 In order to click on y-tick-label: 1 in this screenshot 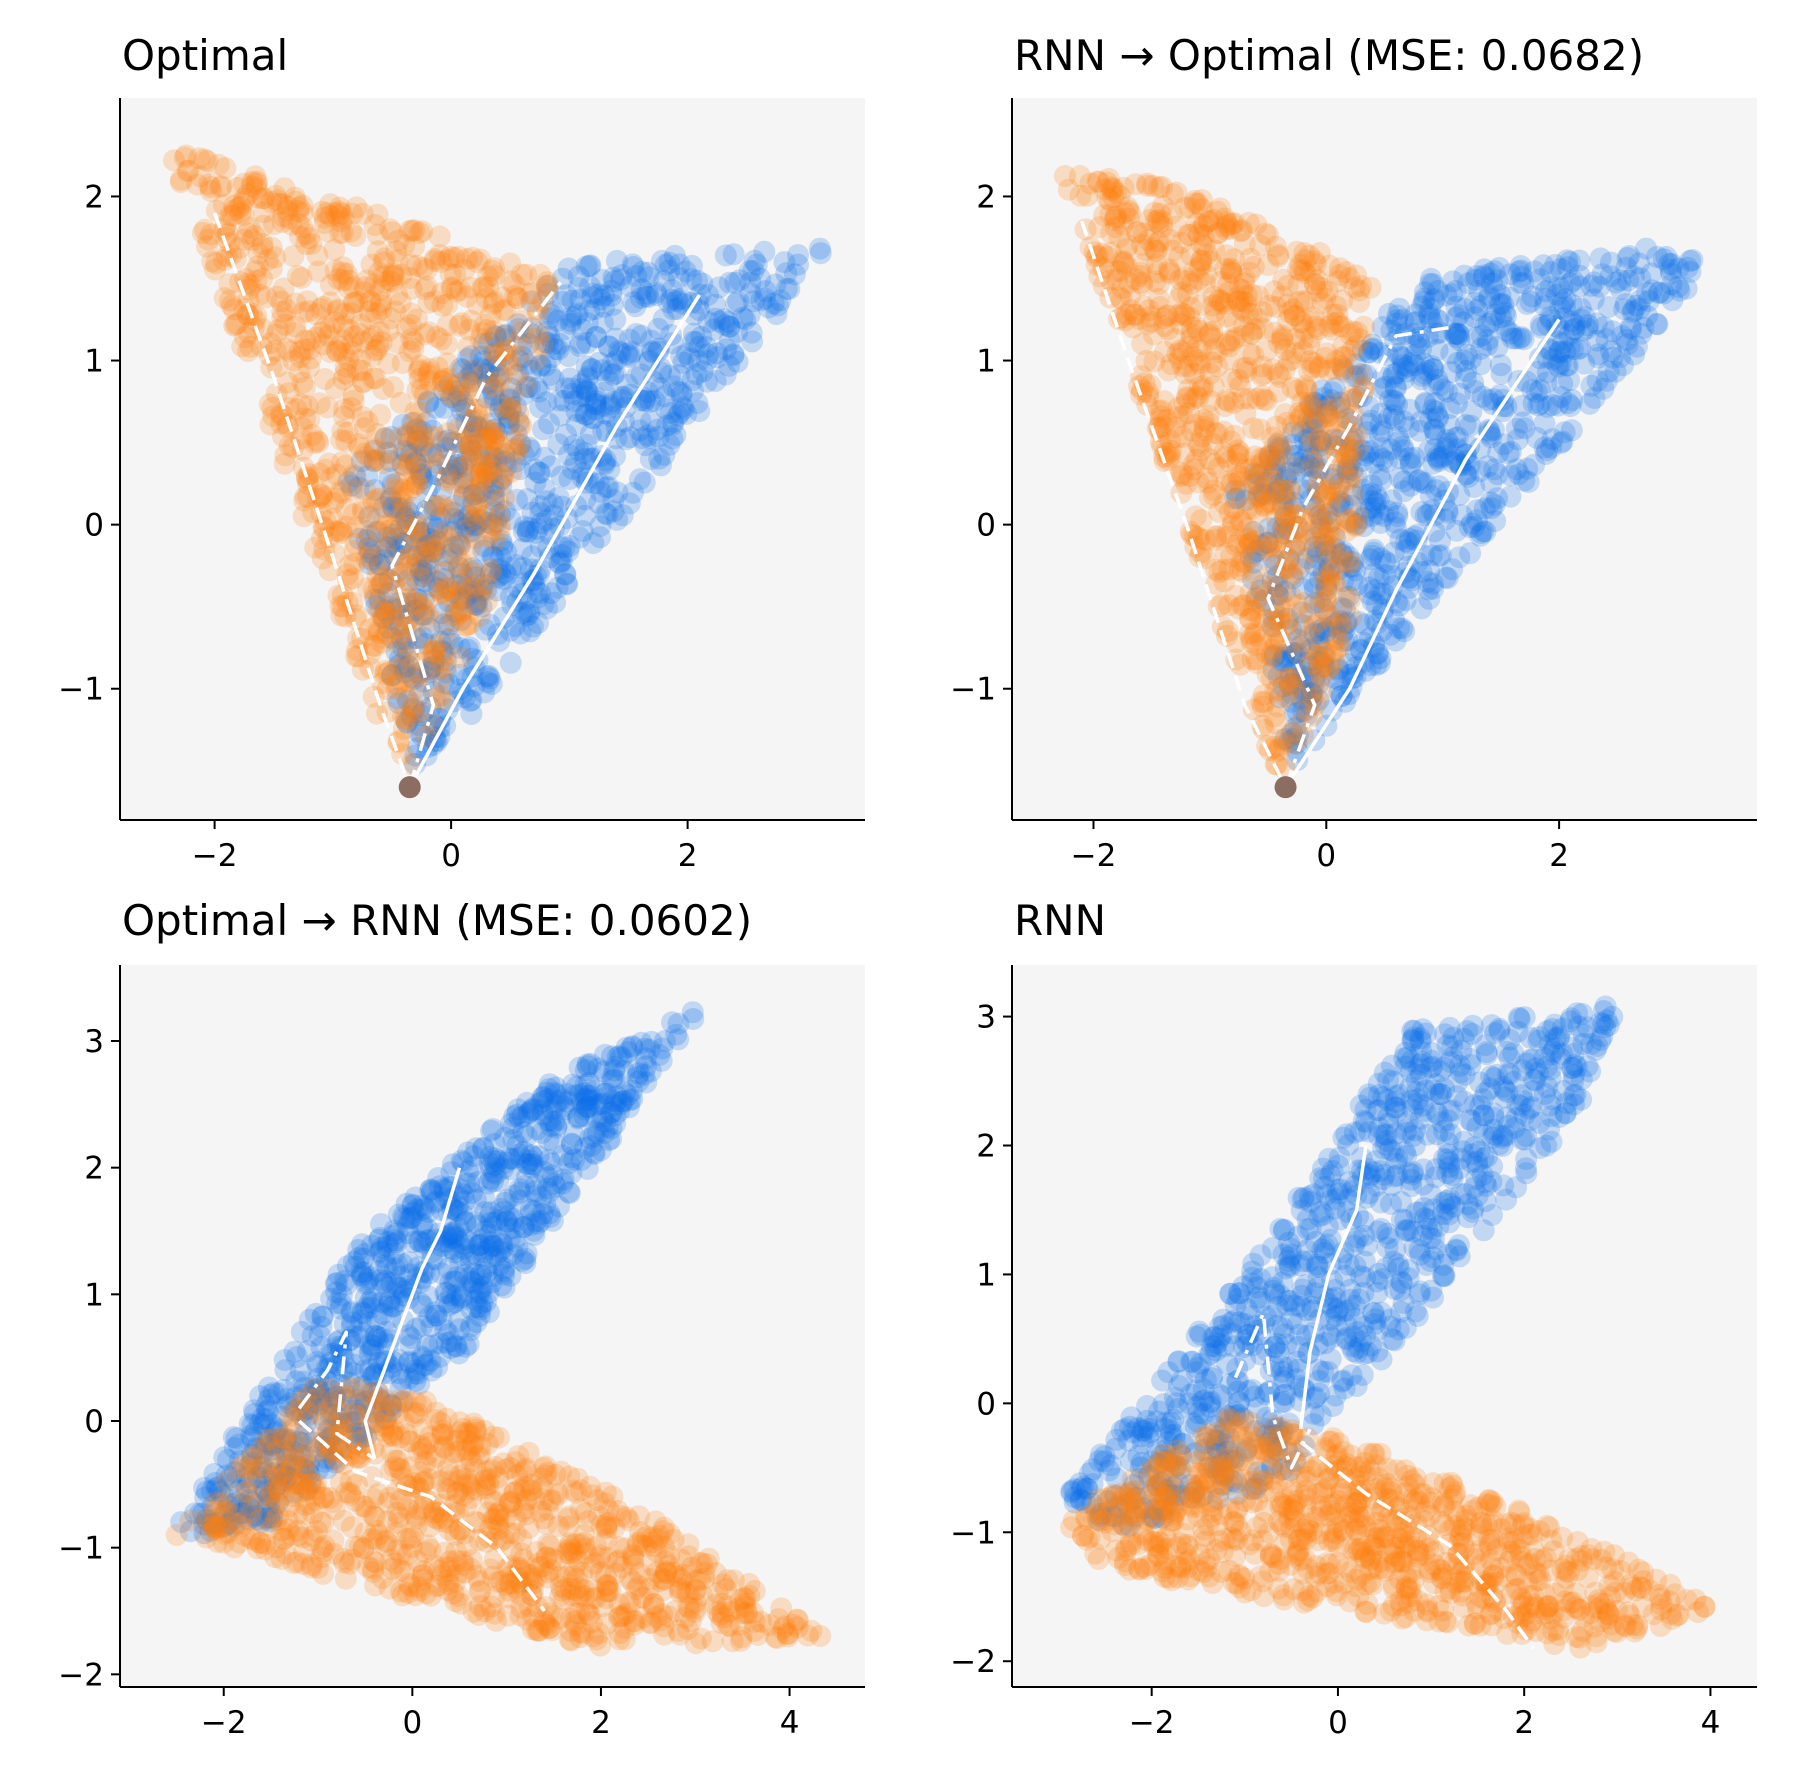, I will do `click(94, 362)`.